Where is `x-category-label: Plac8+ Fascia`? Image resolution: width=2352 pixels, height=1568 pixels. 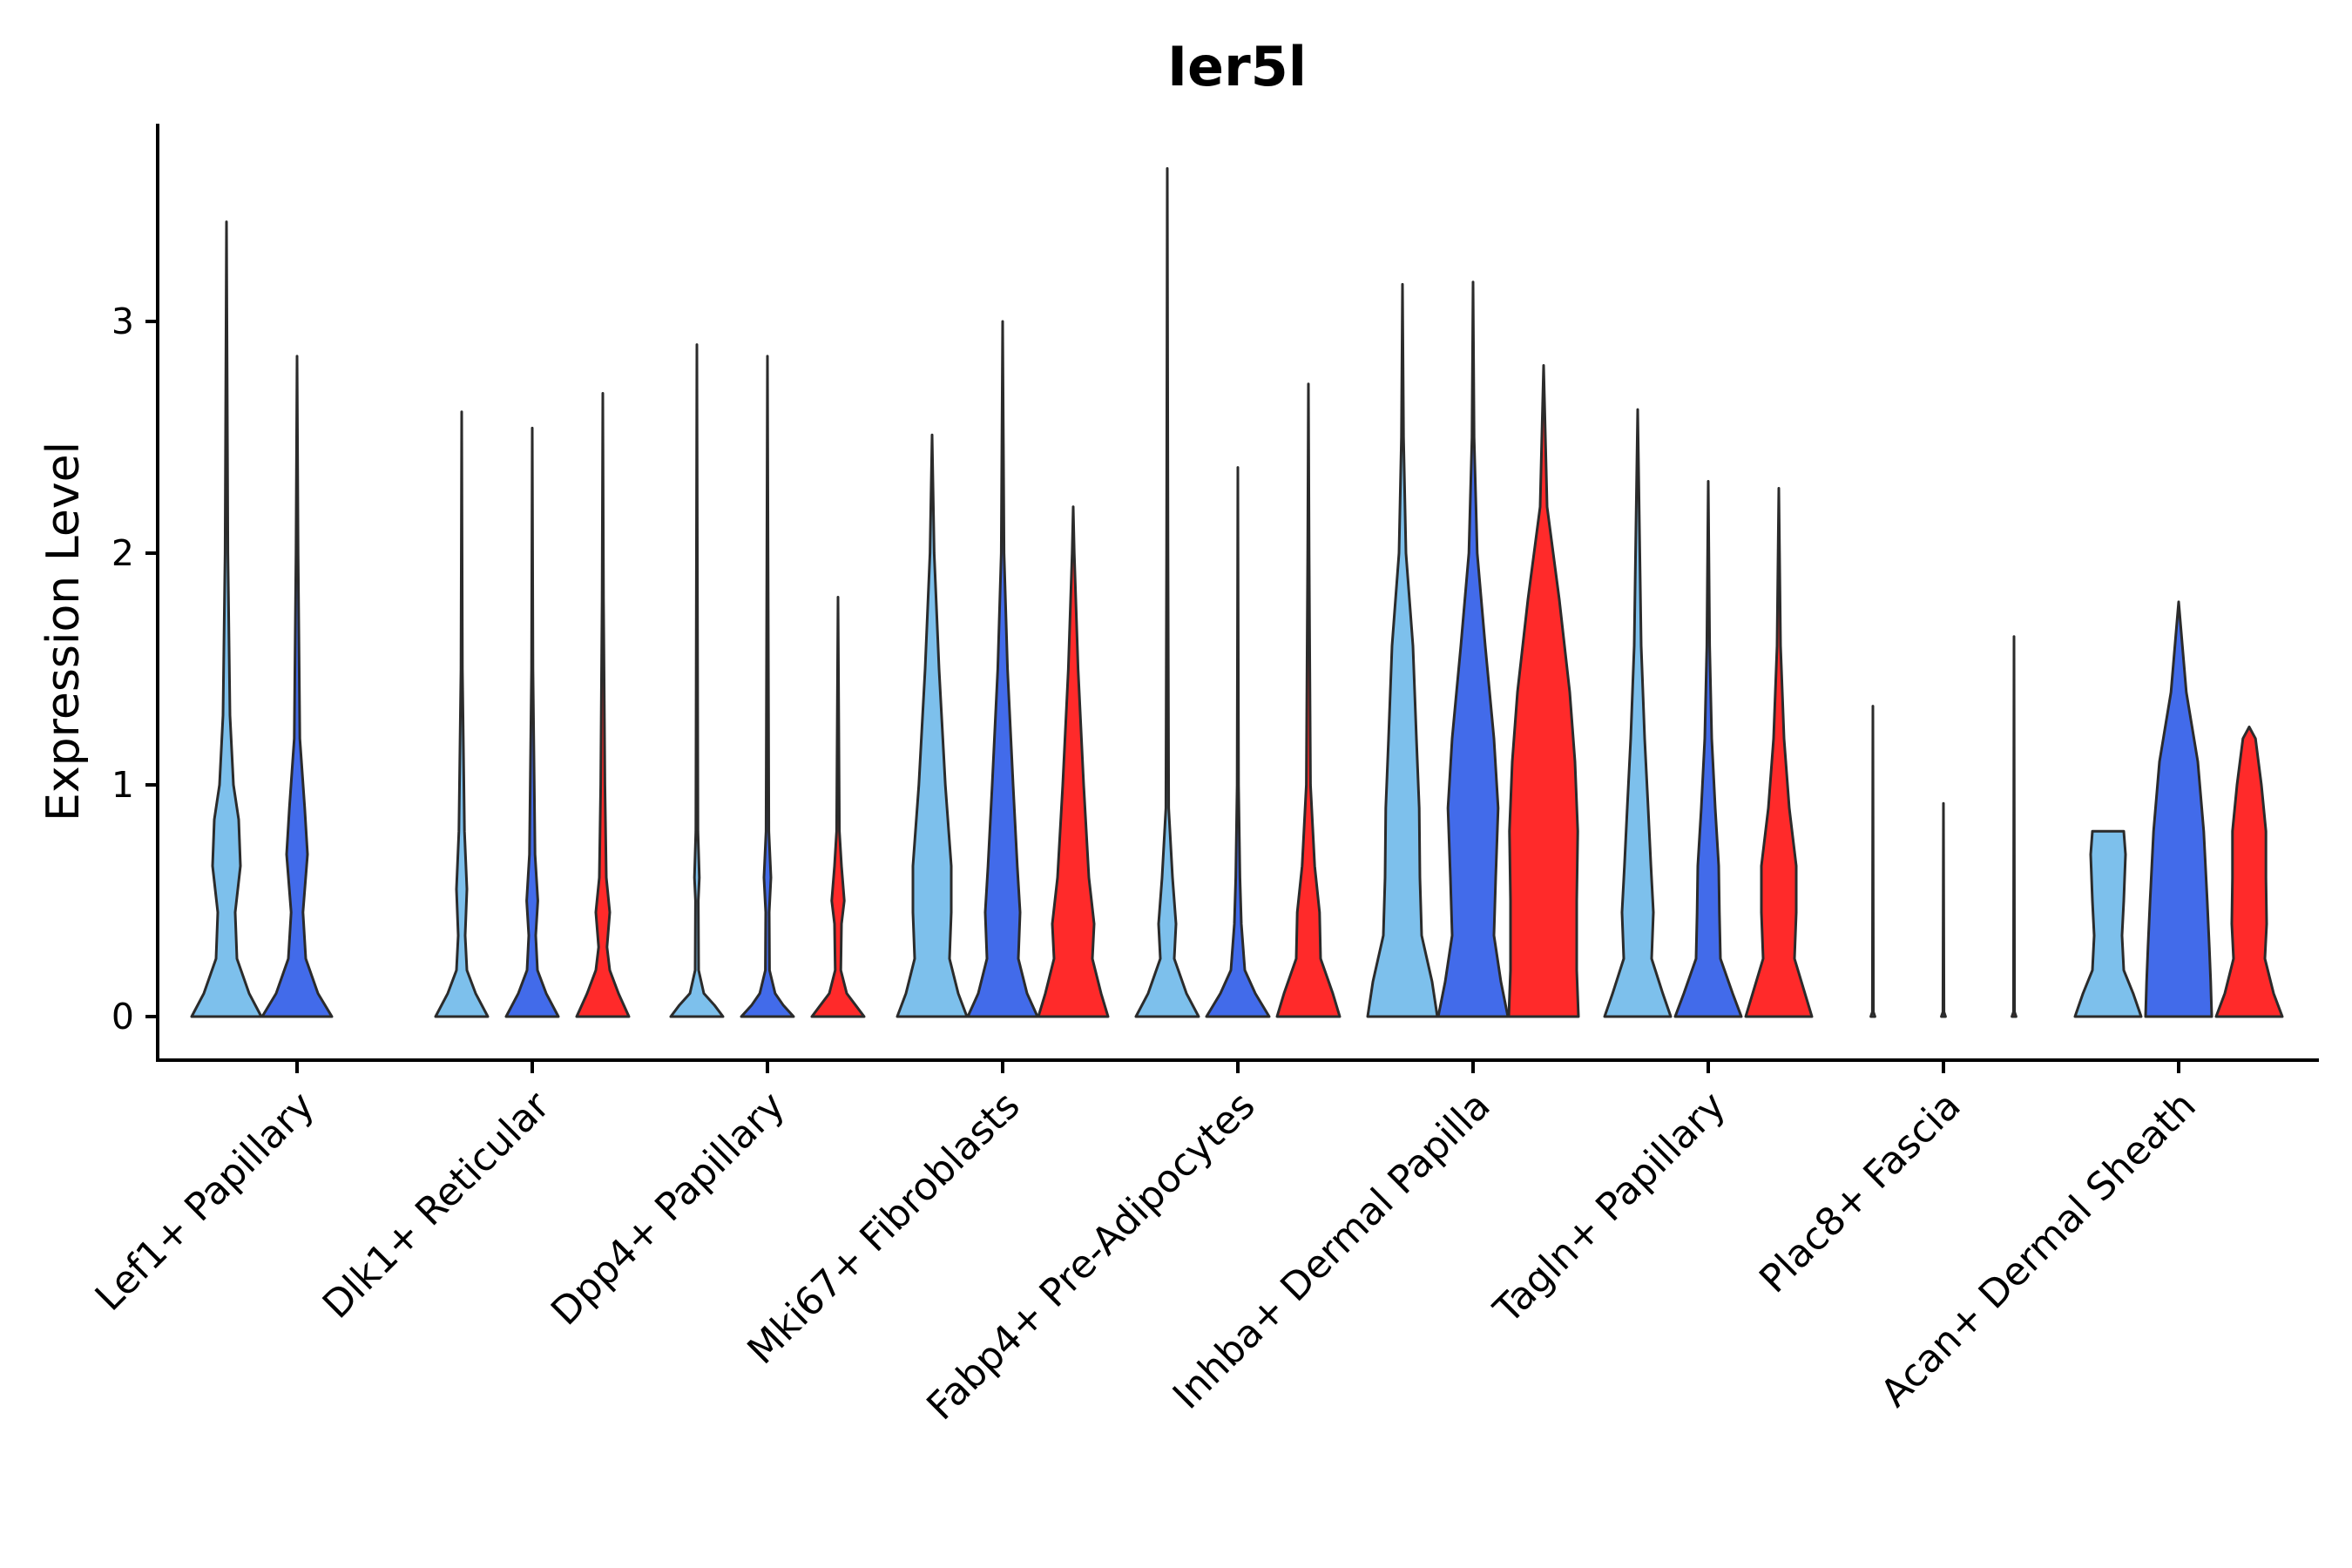
x-category-label: Plac8+ Fascia is located at coordinates (1861, 1193).